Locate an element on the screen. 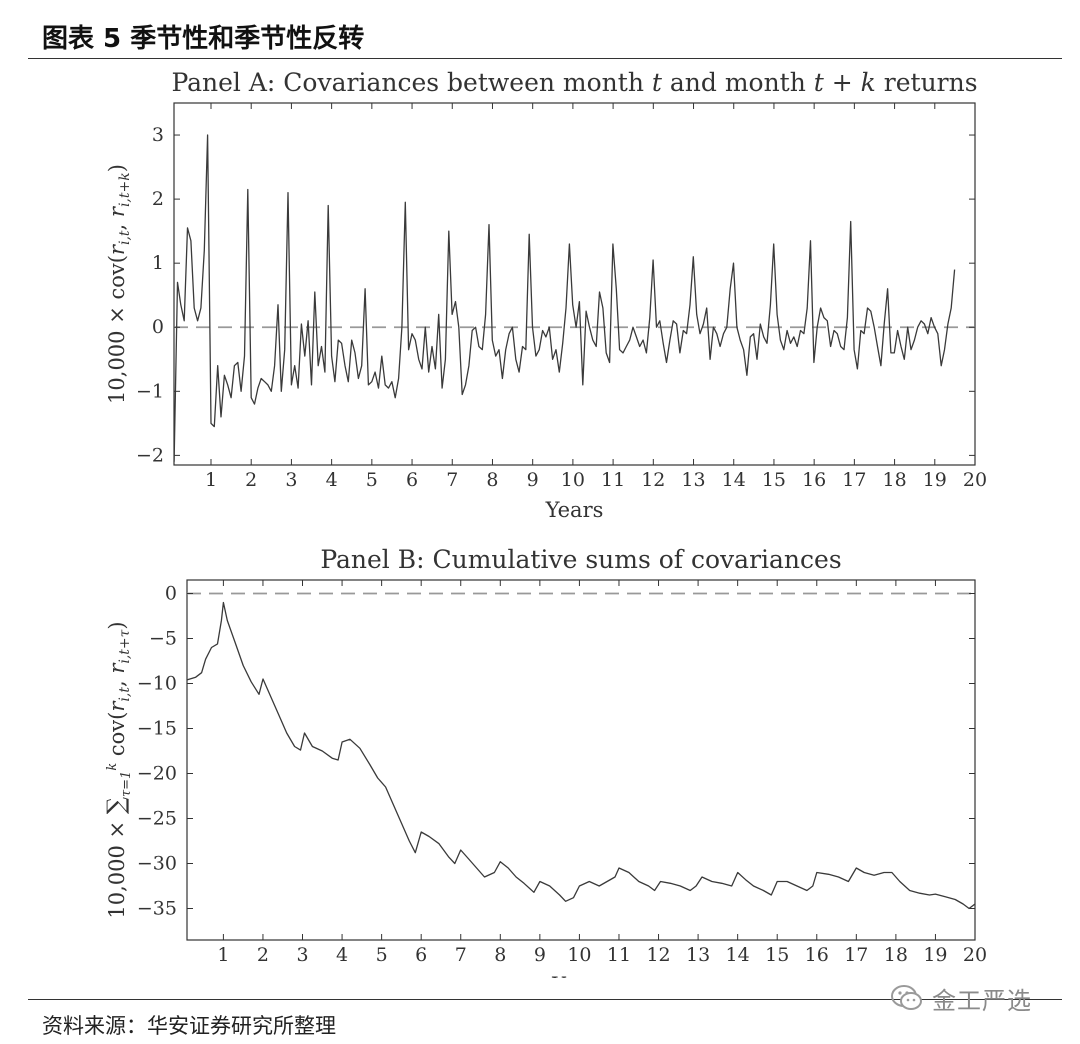 The width and height of the screenshot is (1080, 1044). panel-b-x-tick-label: 13 is located at coordinates (698, 955).